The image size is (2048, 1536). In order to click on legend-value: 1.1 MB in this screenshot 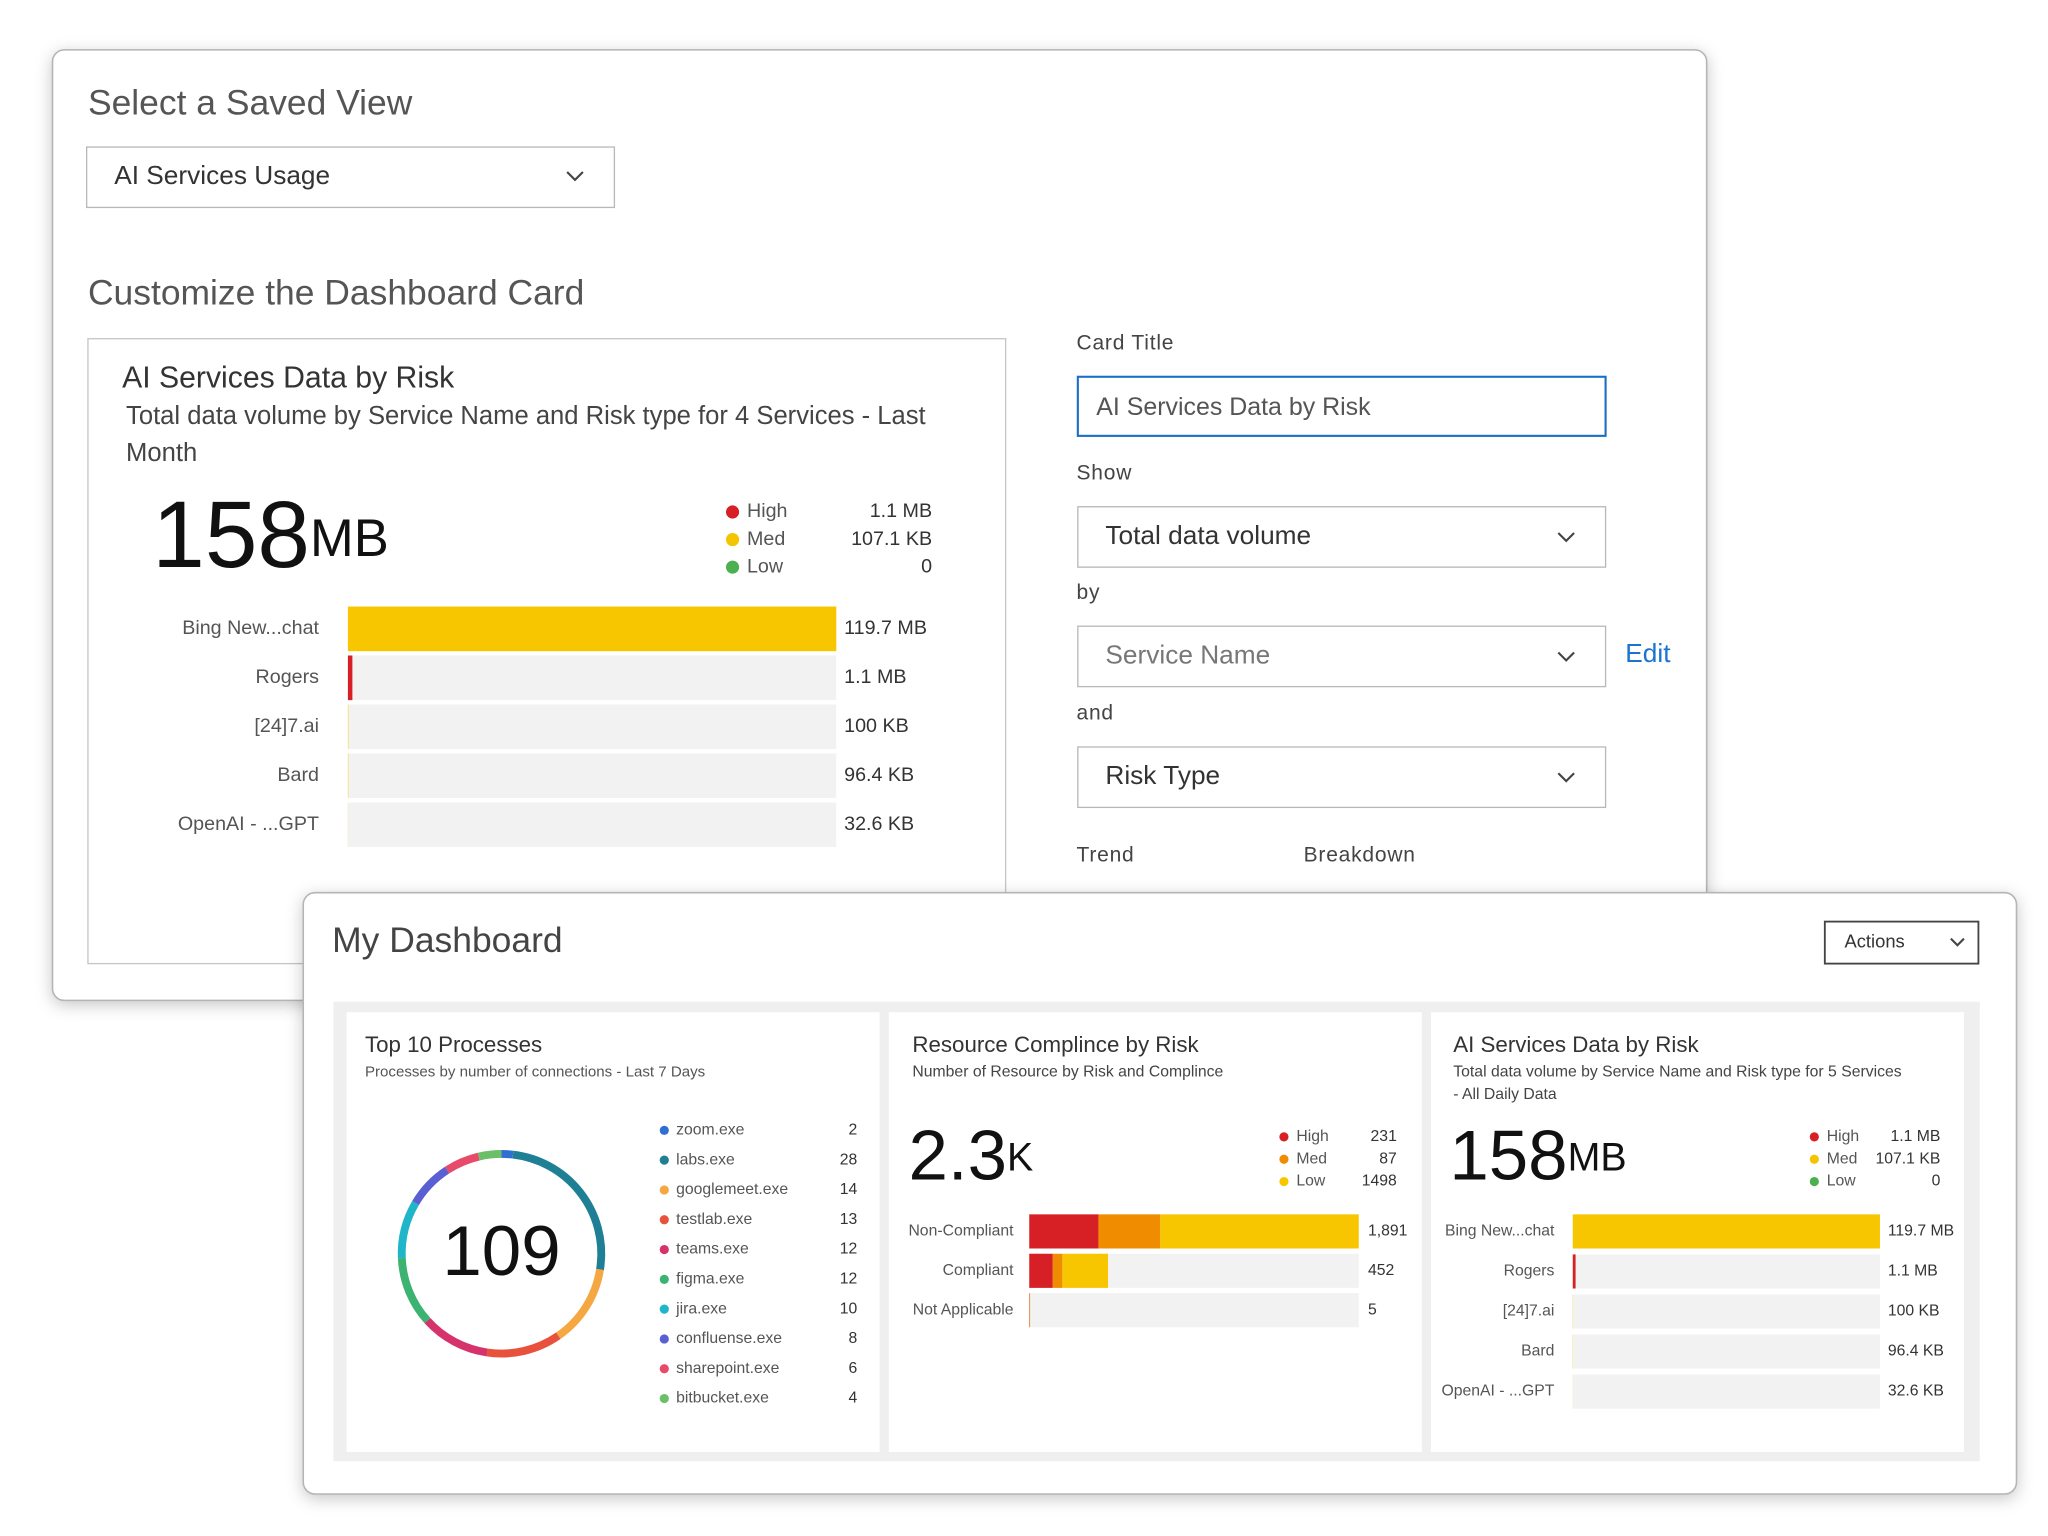, I will do `click(1915, 1136)`.